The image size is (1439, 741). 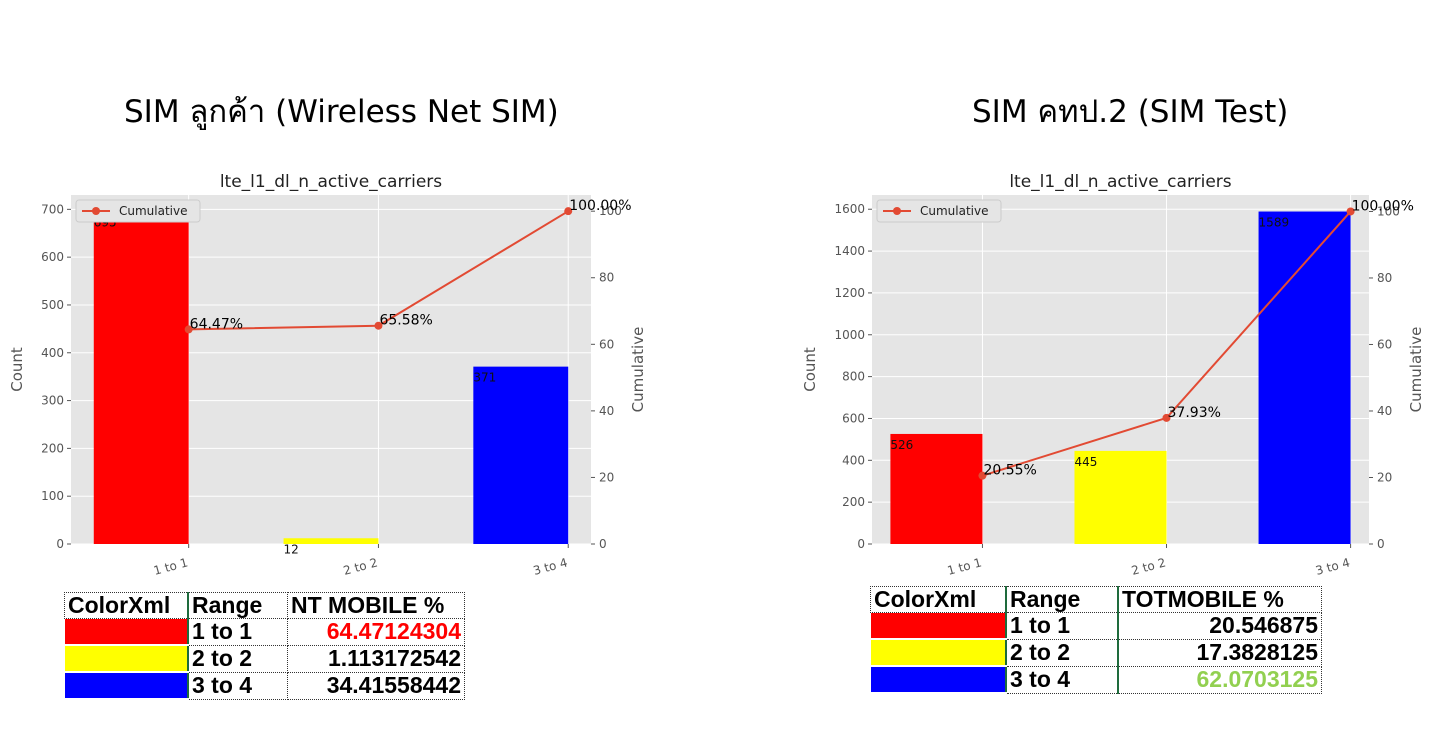 What do you see at coordinates (376, 685) in the screenshot?
I see `value-cell: 34.41558442` at bounding box center [376, 685].